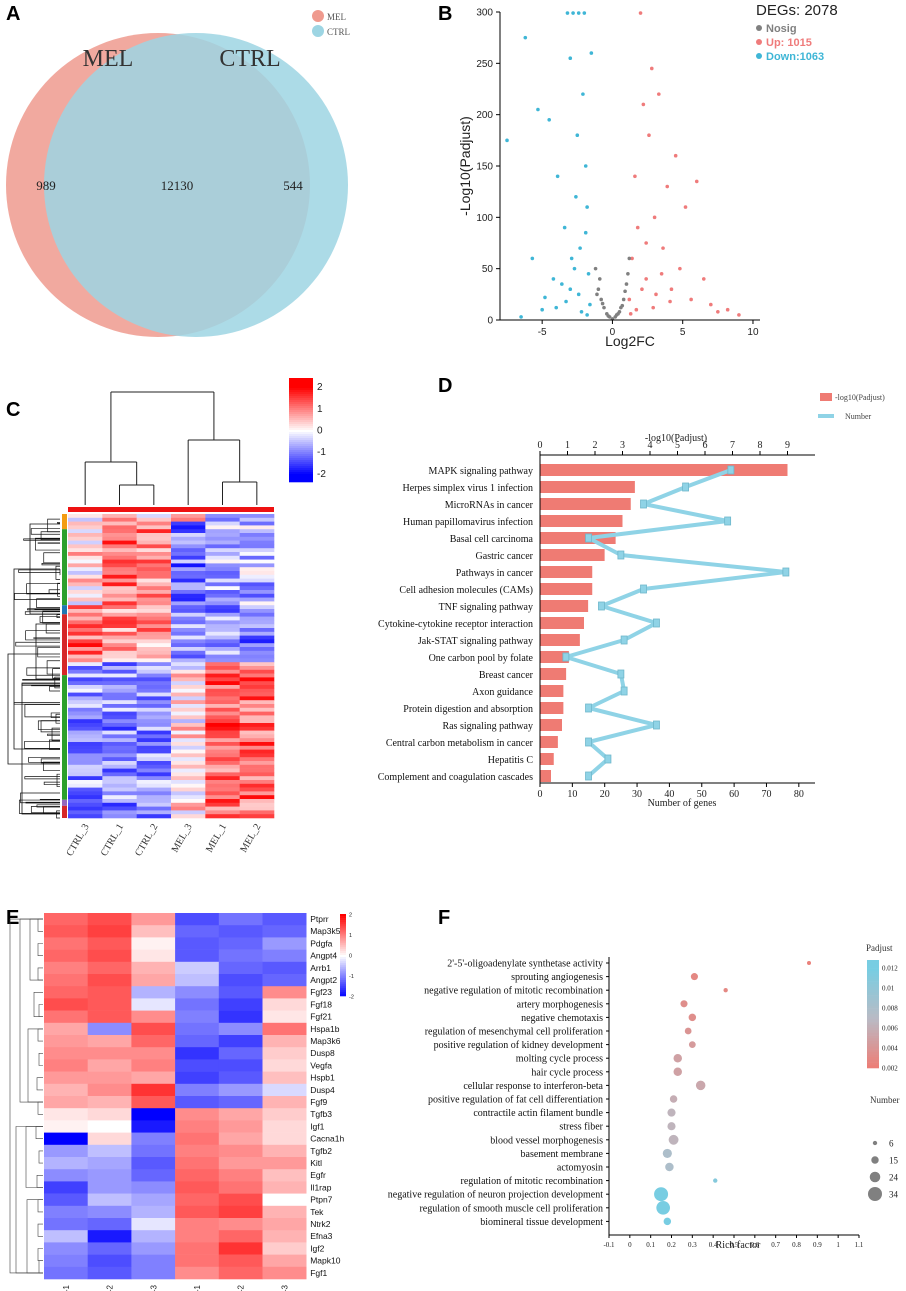  I want to click on kegg-number-point, so click(588, 538).